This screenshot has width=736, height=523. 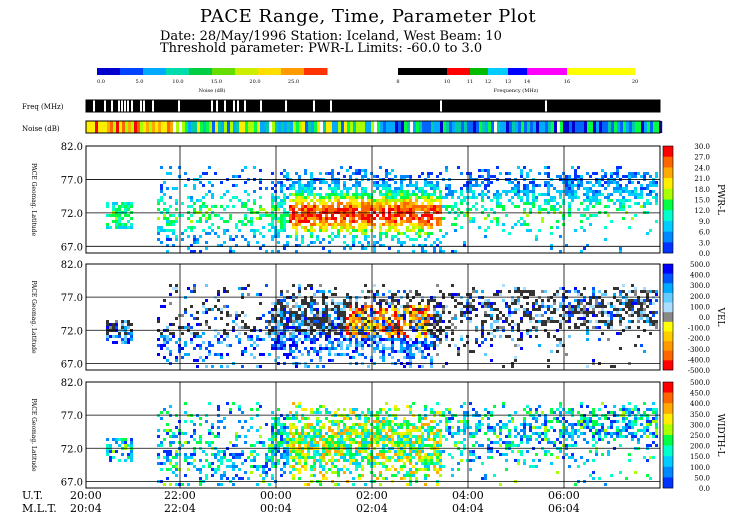 I want to click on freq-scale-label: Frequency (MHz), so click(x=516, y=90).